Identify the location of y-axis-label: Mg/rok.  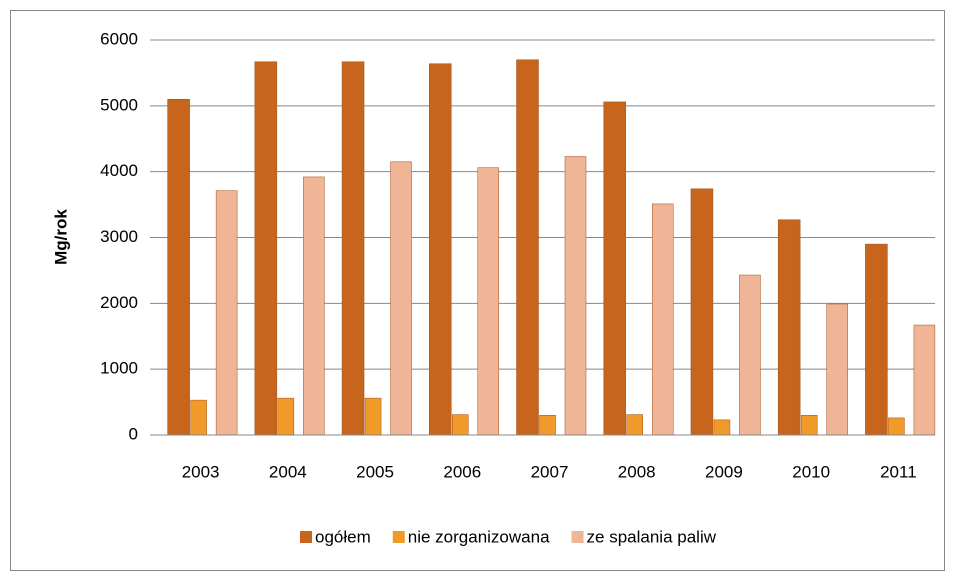
(60, 237).